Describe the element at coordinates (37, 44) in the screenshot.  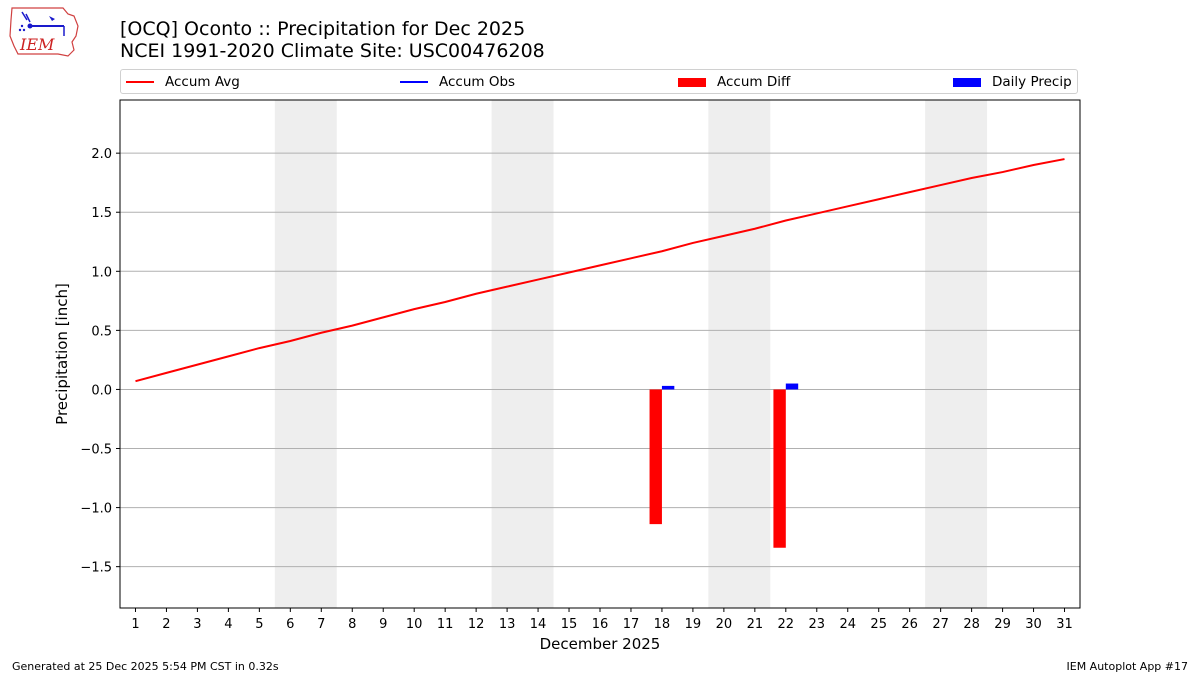
I see `logo-text: IEM` at that location.